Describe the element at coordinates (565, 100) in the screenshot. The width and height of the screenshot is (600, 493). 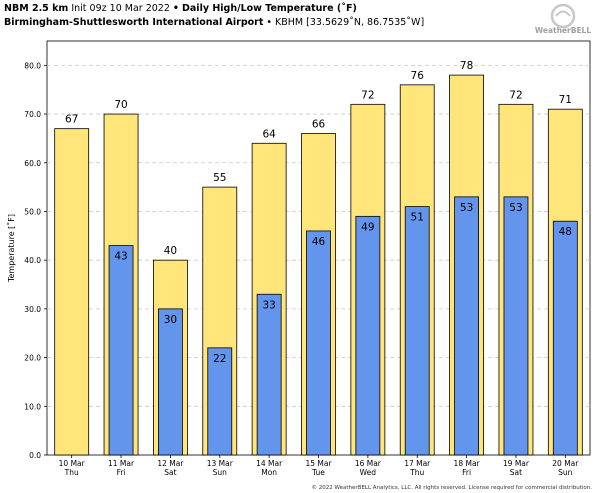
I see `high-value-label: 71` at that location.